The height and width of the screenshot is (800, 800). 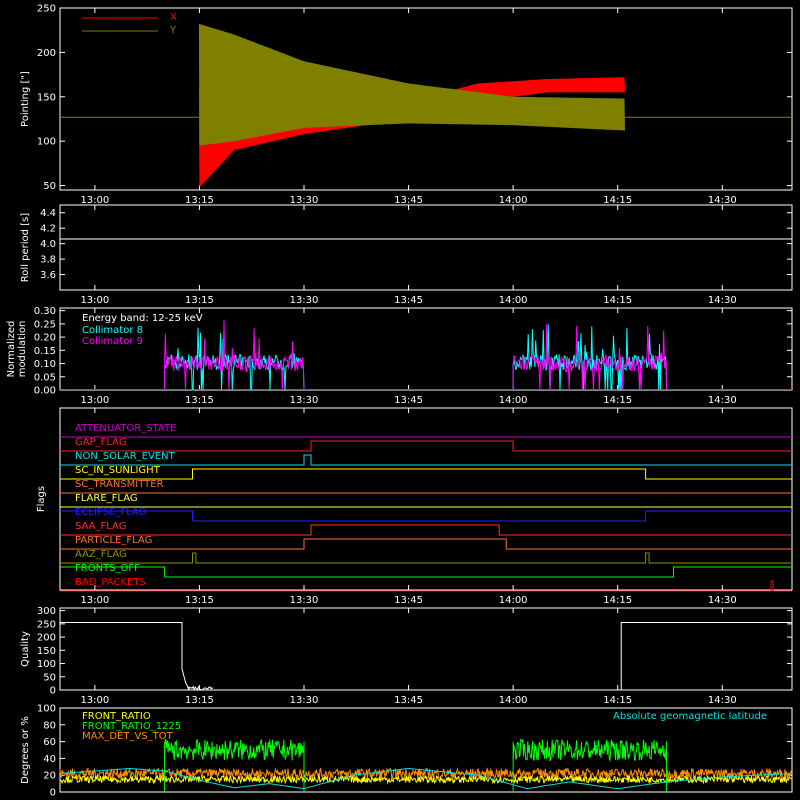 What do you see at coordinates (116, 716) in the screenshot?
I see `legend-label: FRONT_RATIO` at bounding box center [116, 716].